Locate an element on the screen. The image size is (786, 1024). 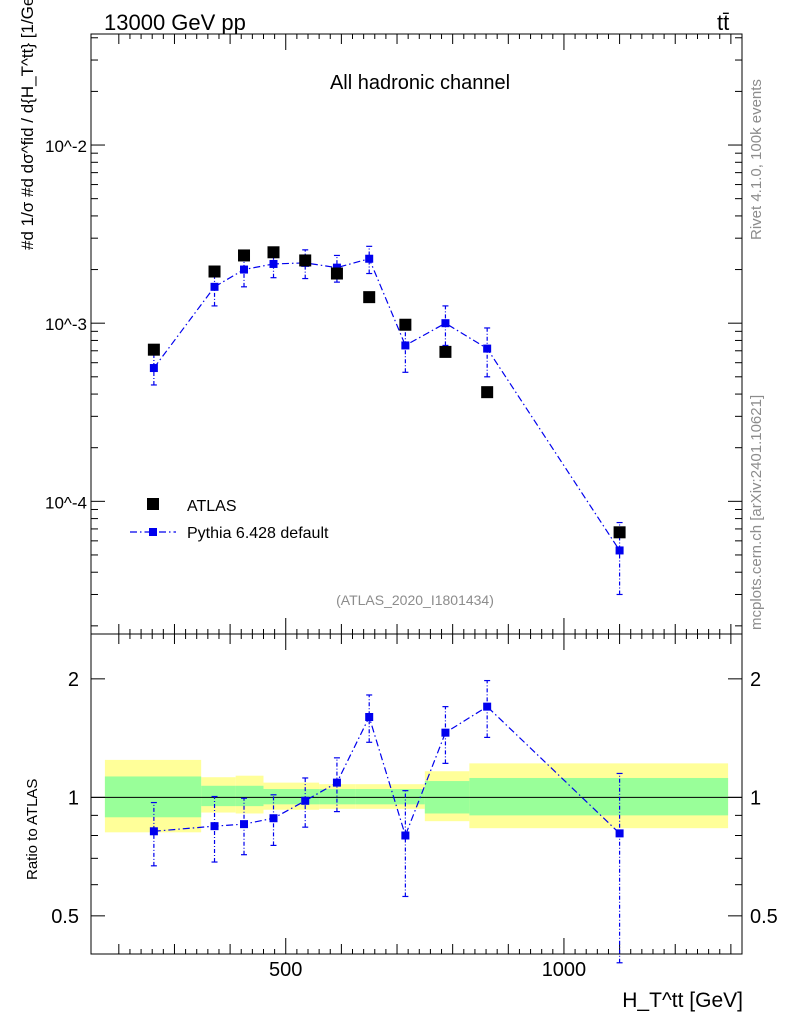
legend-atlas-label: ATLAS is located at coordinates (212, 506).